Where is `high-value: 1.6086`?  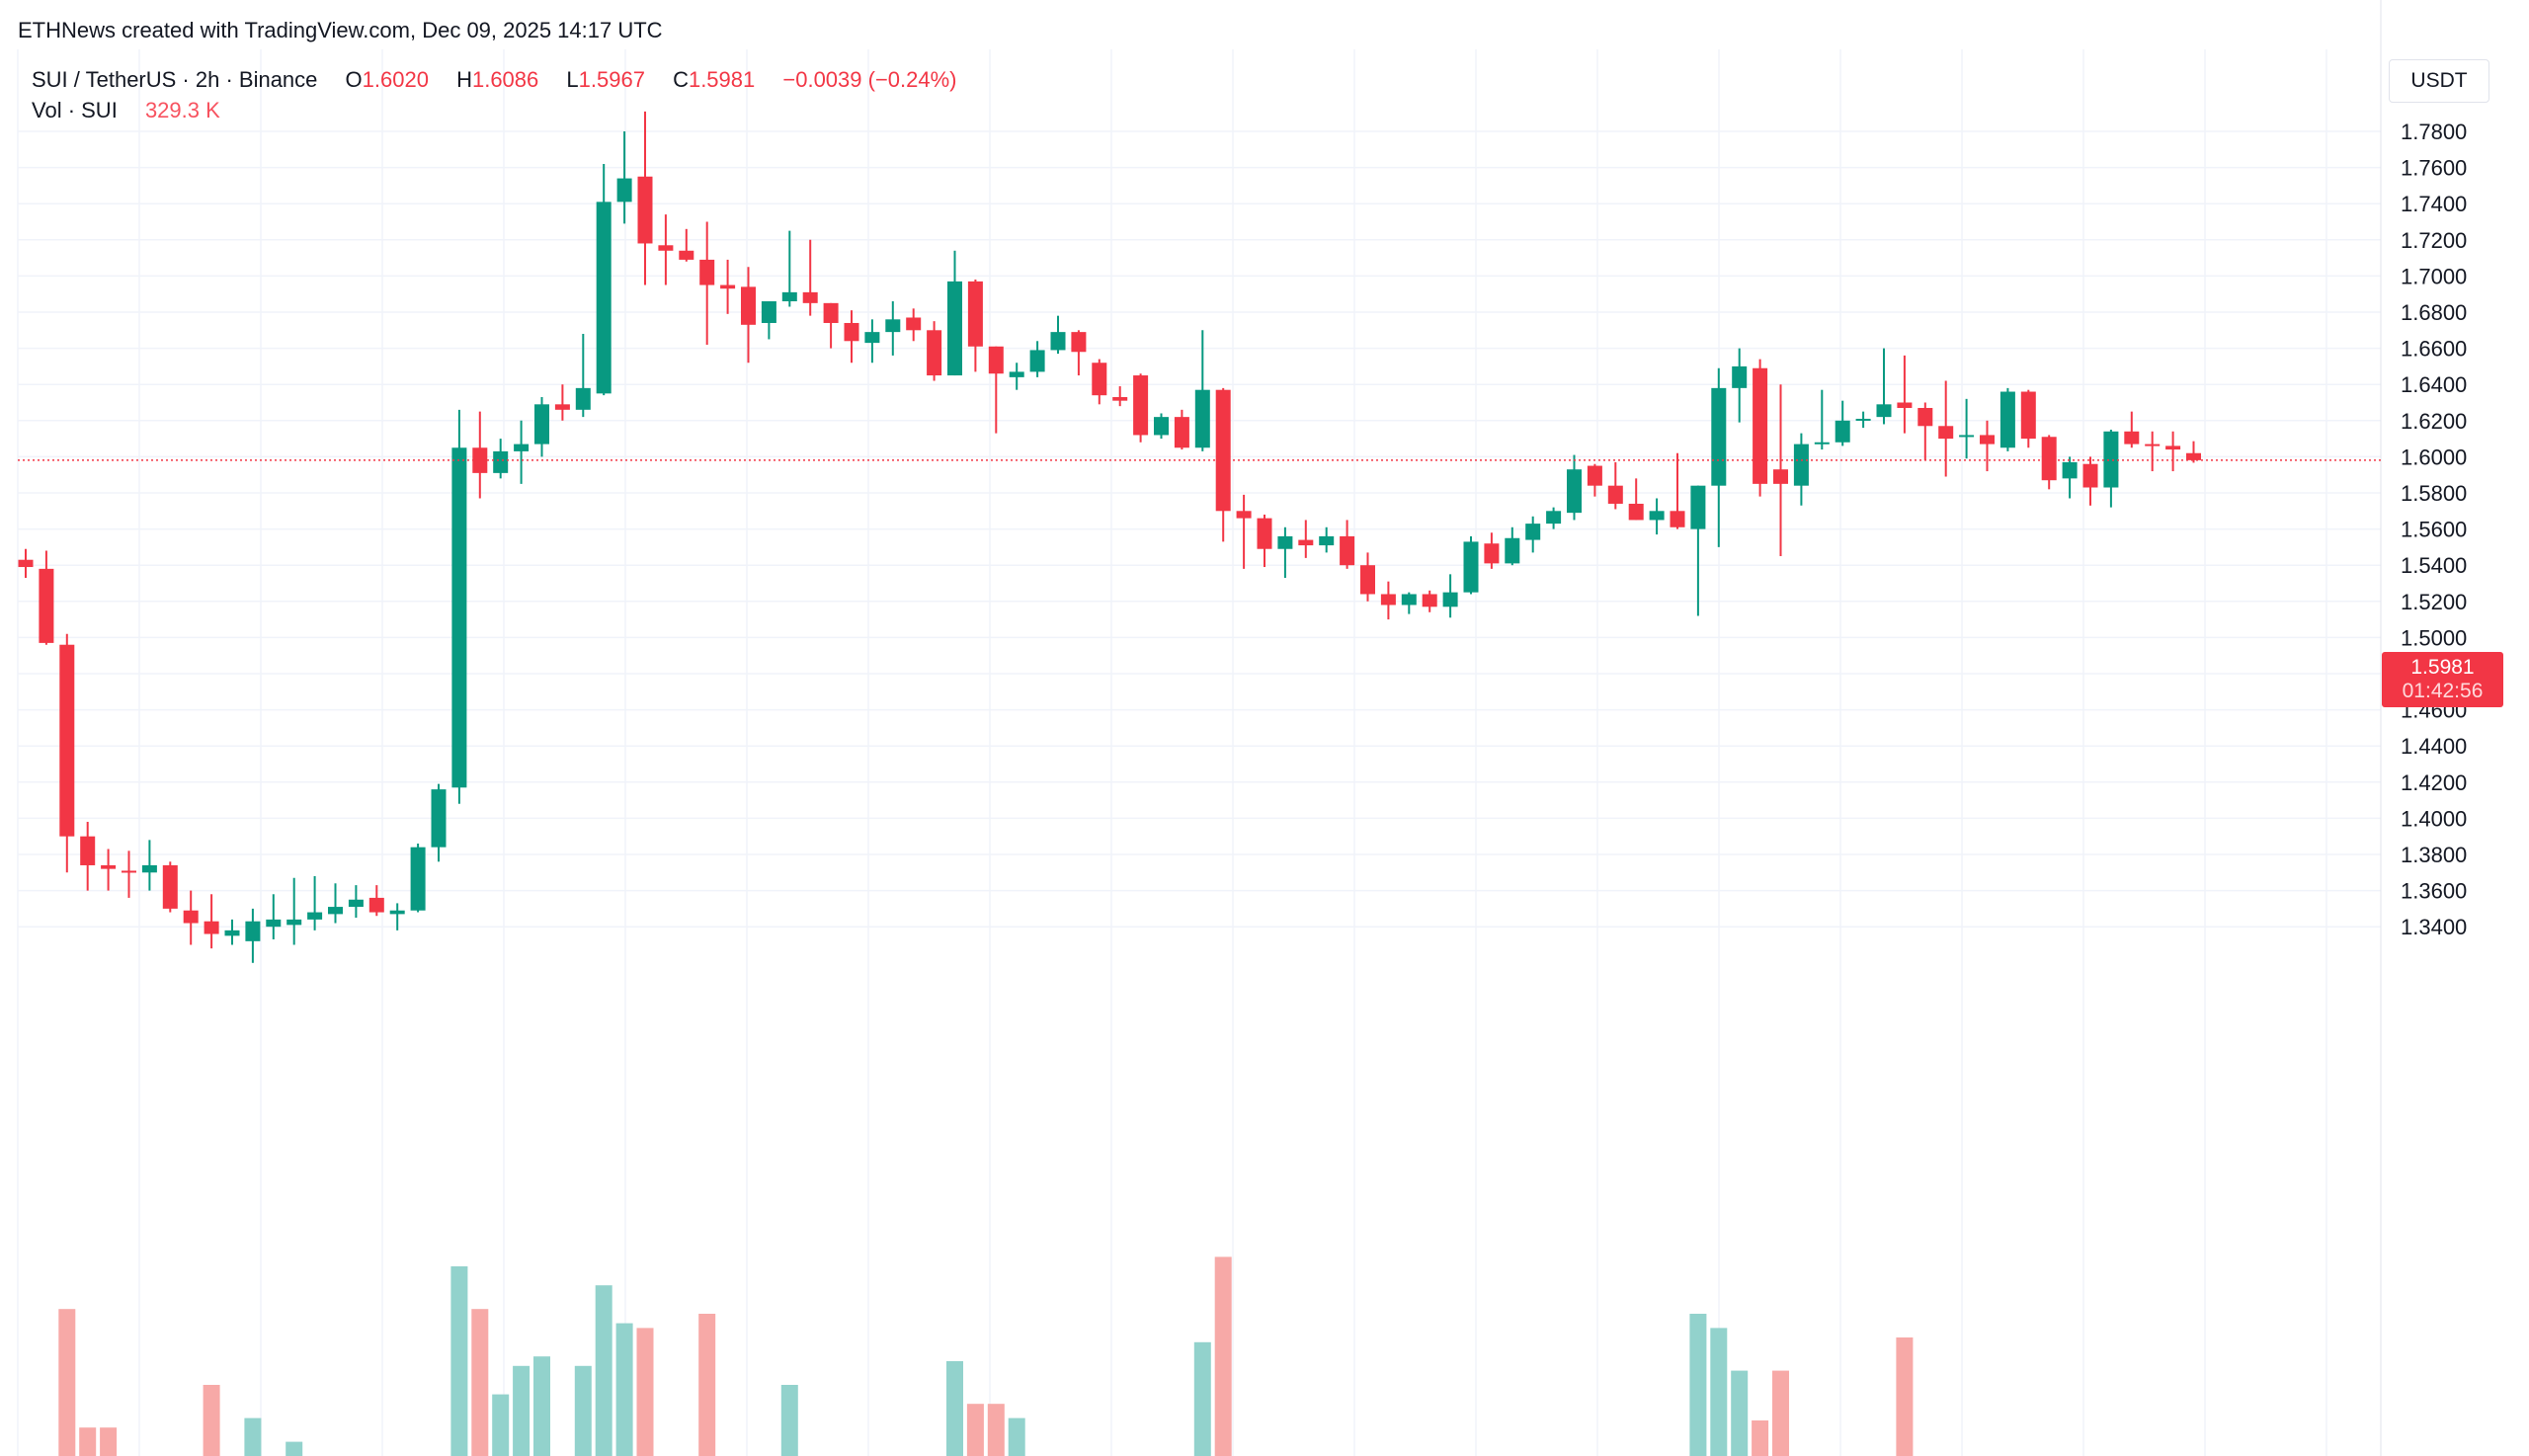 high-value: 1.6086 is located at coordinates (505, 79).